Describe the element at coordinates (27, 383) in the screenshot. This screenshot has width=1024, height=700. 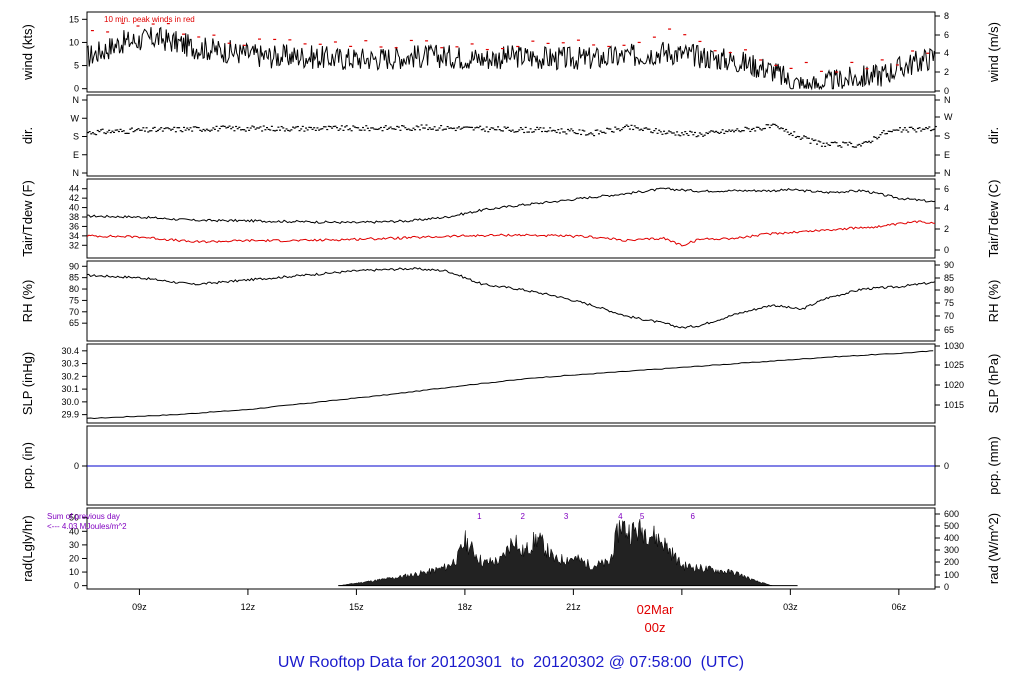
I see `panel-slp-left-label: SLP (inHg)` at that location.